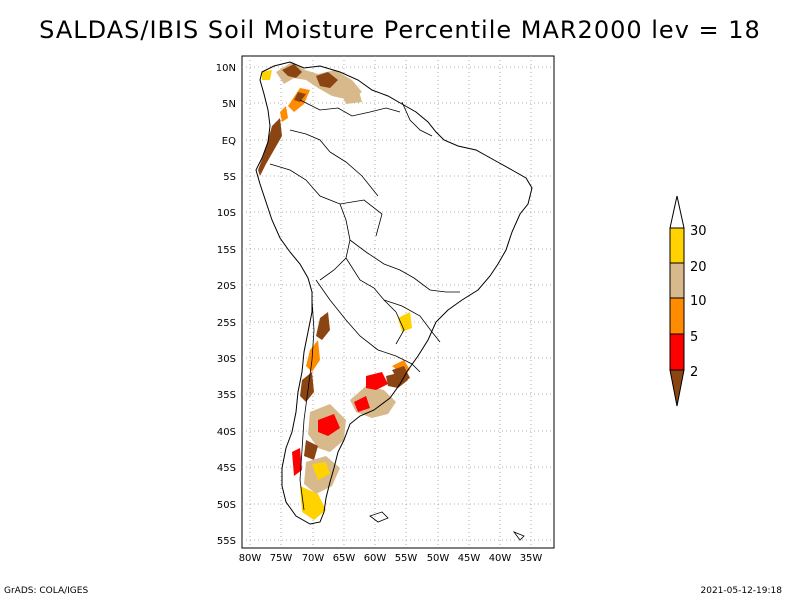 The height and width of the screenshot is (600, 800). What do you see at coordinates (335, 291) in the screenshot?
I see `shaded-regions` at bounding box center [335, 291].